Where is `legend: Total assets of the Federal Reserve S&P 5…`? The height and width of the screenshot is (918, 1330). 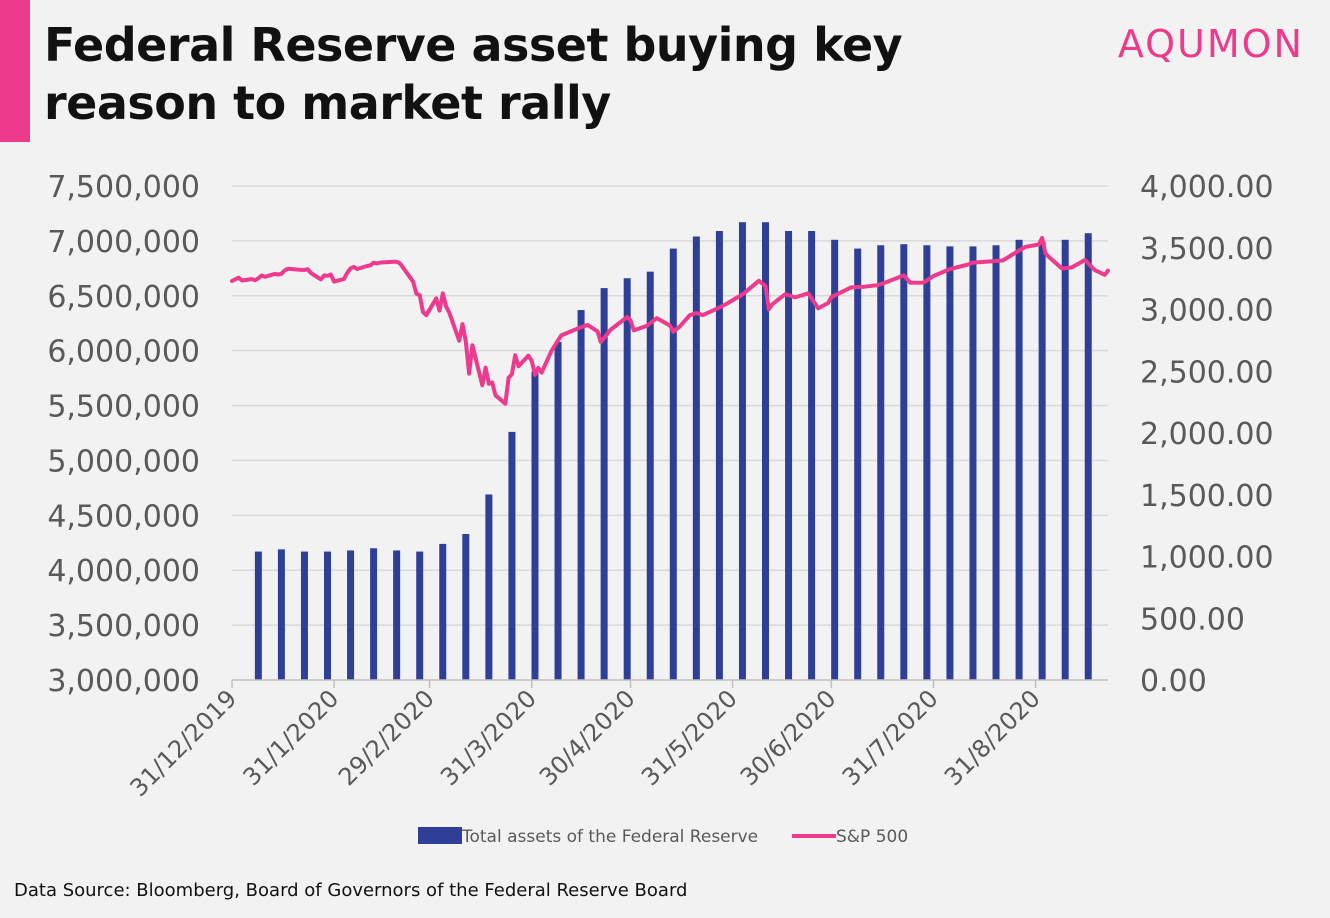
legend: Total assets of the Federal Reserve S&P 5… is located at coordinates (663, 837).